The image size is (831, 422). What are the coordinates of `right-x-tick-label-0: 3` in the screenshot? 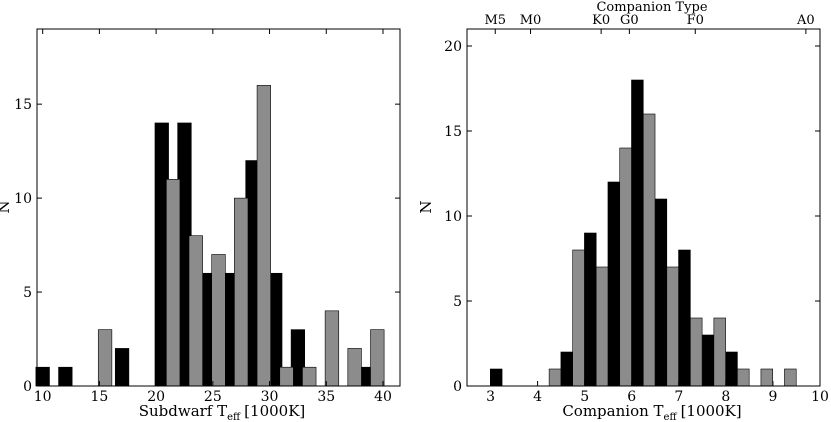 It's located at (490, 397).